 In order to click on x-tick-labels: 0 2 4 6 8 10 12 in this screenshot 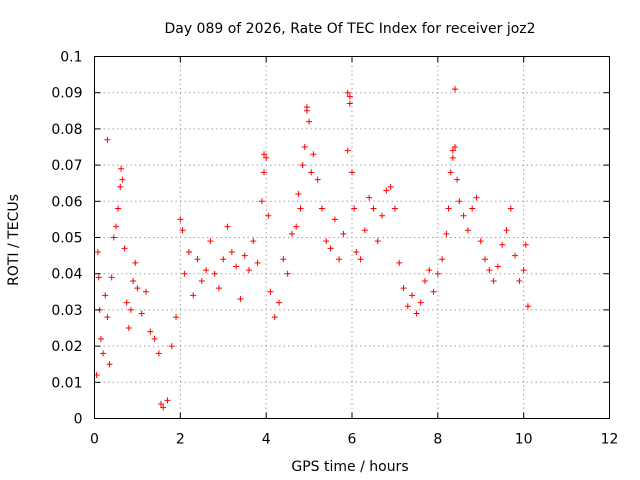, I will do `click(354, 440)`.